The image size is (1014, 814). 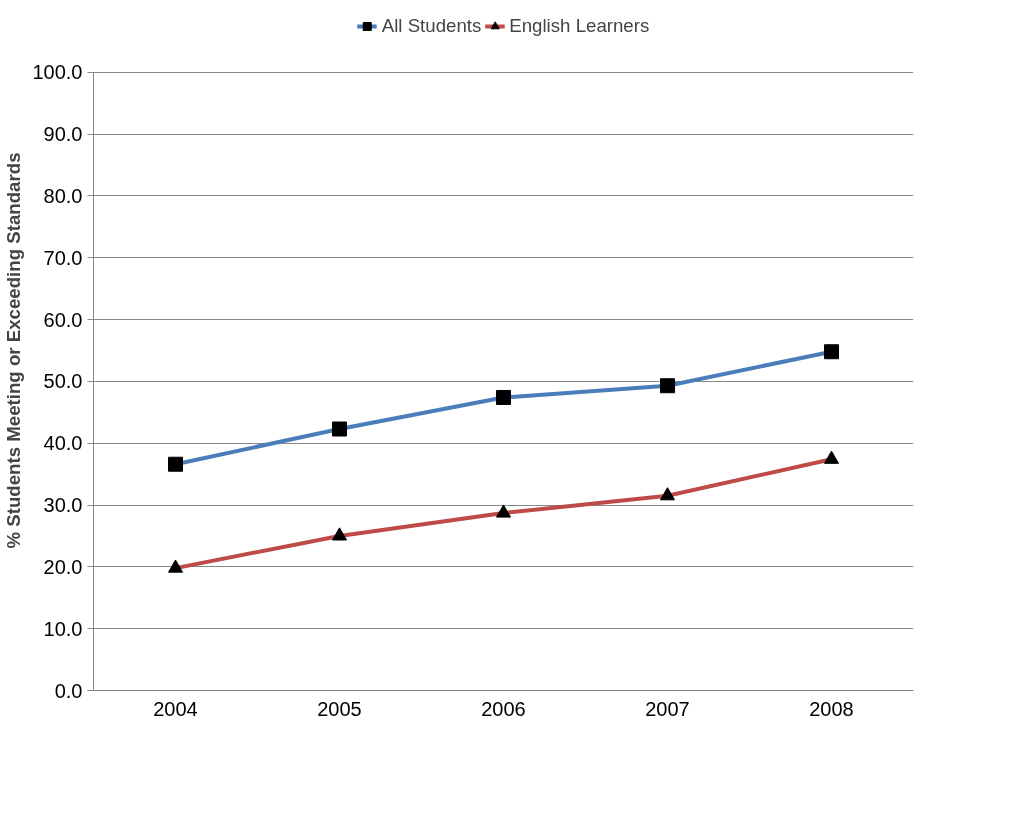 What do you see at coordinates (63, 381) in the screenshot?
I see `y-tick-label: 50.0` at bounding box center [63, 381].